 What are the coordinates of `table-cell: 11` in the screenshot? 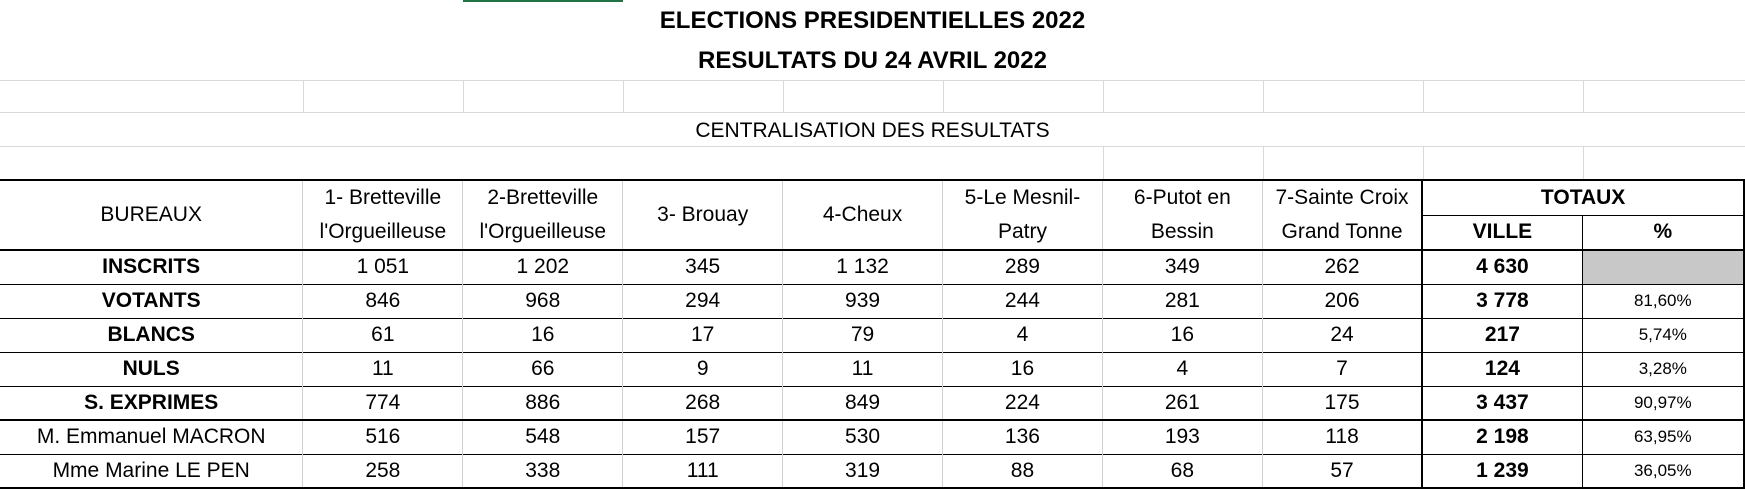 It's located at (382, 368).